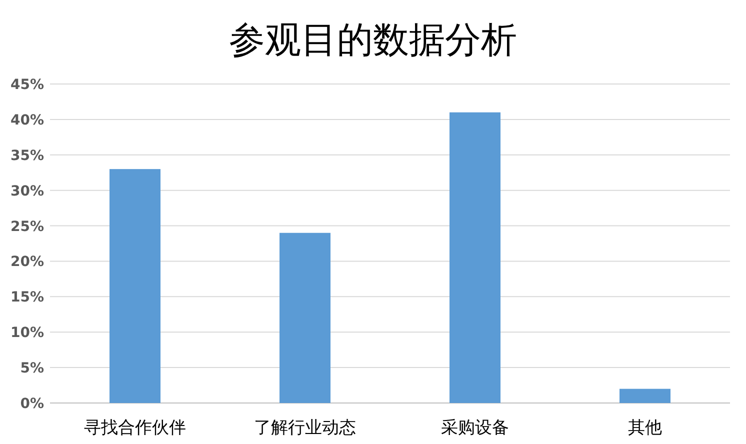 The width and height of the screenshot is (746, 444). Describe the element at coordinates (135, 428) in the screenshot. I see `x-tick-label: 寻找合作伙伴` at that location.